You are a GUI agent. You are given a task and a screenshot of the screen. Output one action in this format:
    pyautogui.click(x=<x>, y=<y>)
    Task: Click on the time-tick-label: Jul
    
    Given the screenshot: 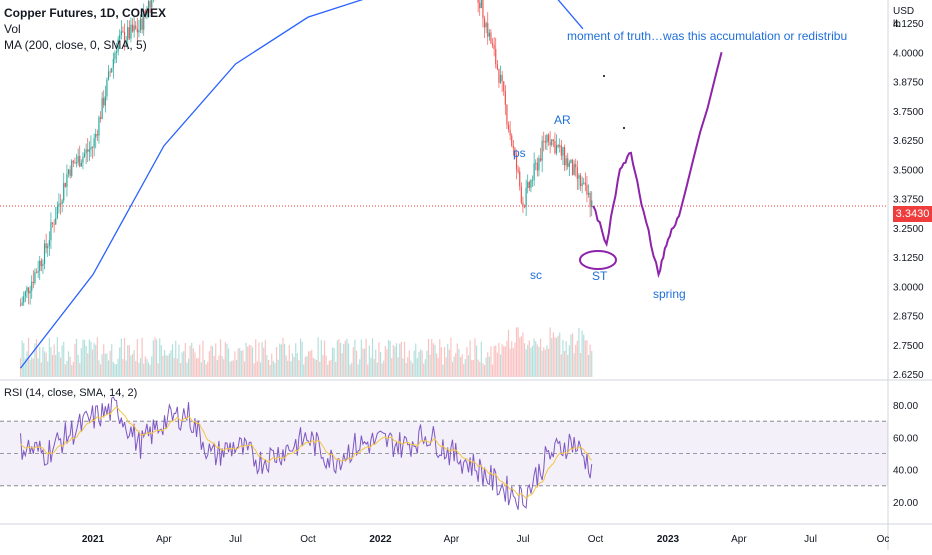 What is the action you would take?
    pyautogui.click(x=523, y=539)
    